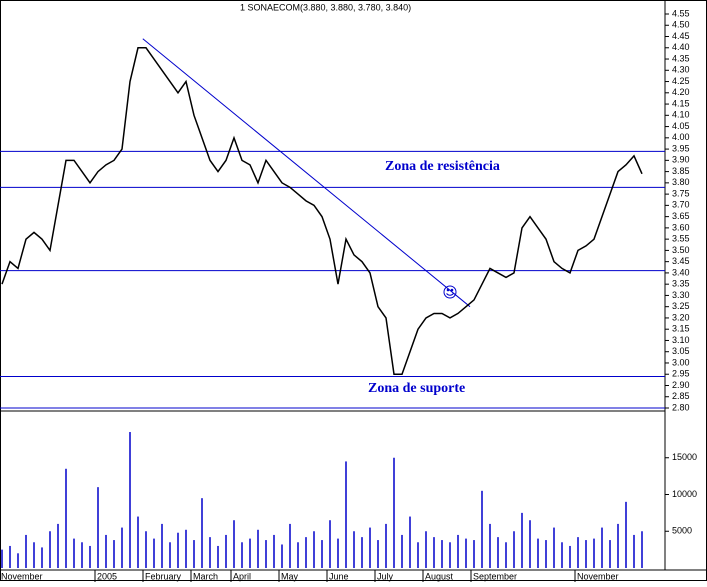  I want to click on y-tick-label: 3.40, so click(681, 272).